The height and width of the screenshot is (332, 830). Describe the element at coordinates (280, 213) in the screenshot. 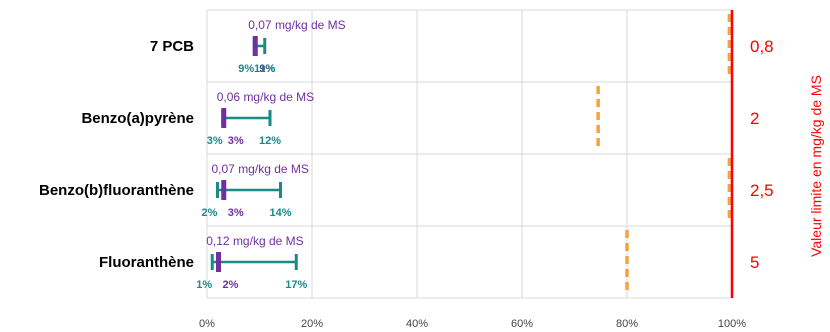

I see `max-percent-label: 14%` at that location.